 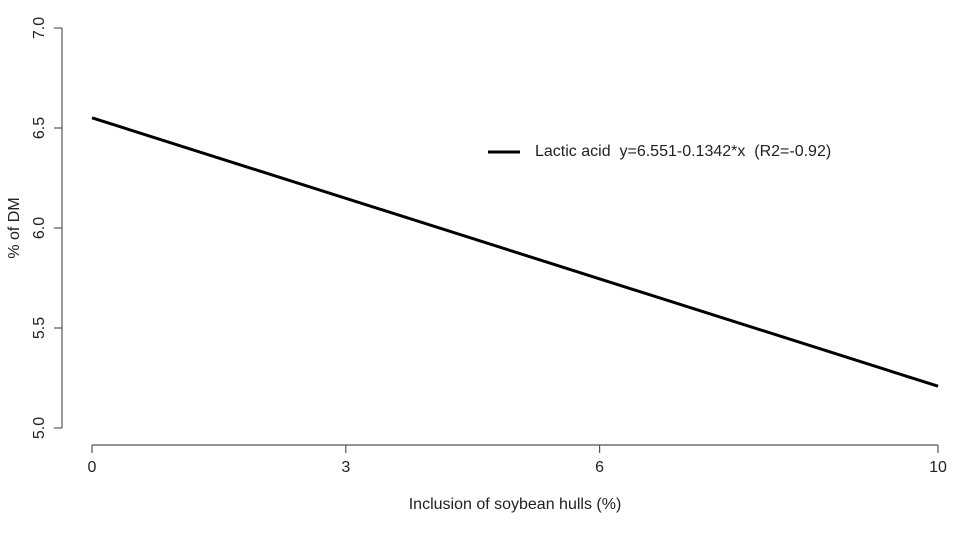 What do you see at coordinates (39, 28) in the screenshot?
I see `y-tick-label: 7.0` at bounding box center [39, 28].